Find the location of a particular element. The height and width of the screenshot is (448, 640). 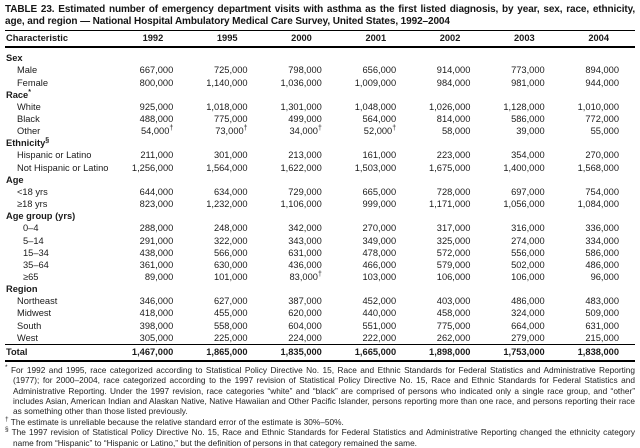

cell-value: 343,000 is located at coordinates (305, 240).